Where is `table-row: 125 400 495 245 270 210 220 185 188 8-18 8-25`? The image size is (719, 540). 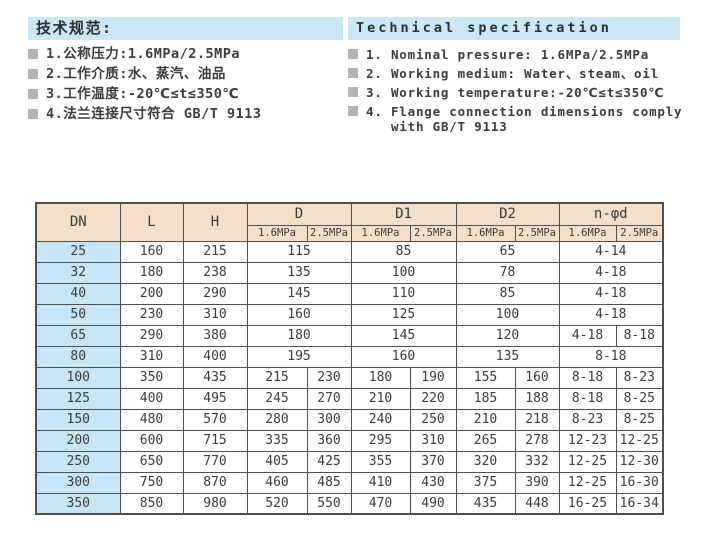
table-row: 125 400 495 245 270 210 220 185 188 8-18 8-25 is located at coordinates (349, 398).